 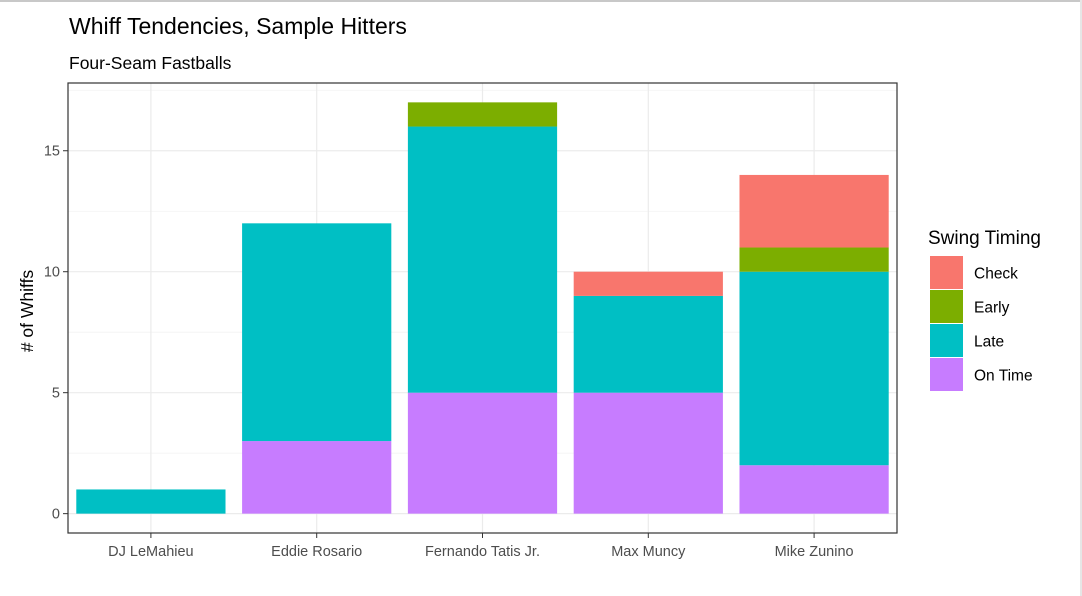 I want to click on y-axis-label: # of Whiffs, so click(x=27, y=311).